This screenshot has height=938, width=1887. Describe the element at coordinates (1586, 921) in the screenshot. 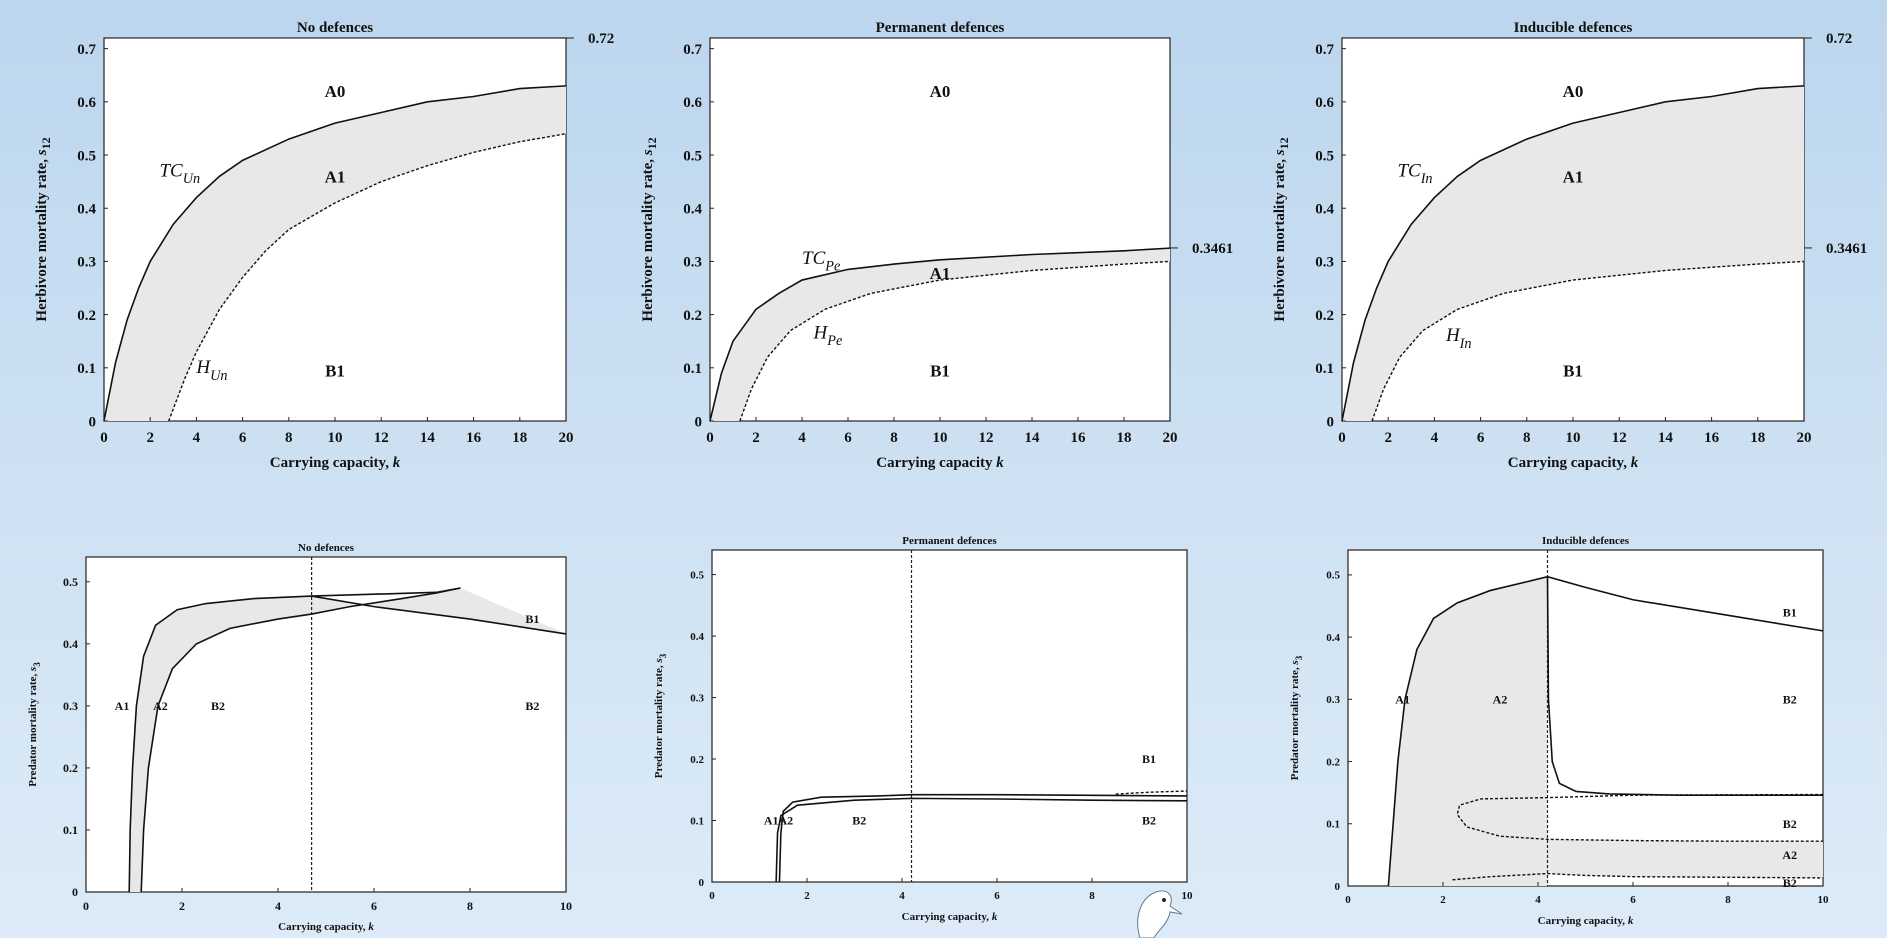

I see `x-axis-label: Carrying capacity, k` at that location.